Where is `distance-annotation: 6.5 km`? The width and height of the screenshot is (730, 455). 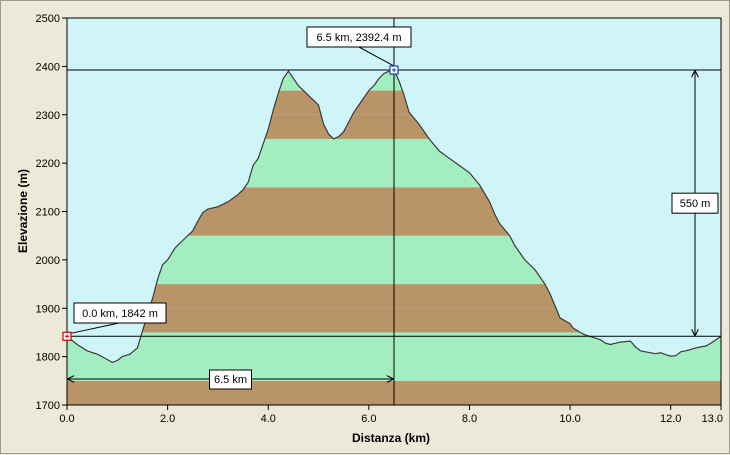 distance-annotation: 6.5 km is located at coordinates (230, 379).